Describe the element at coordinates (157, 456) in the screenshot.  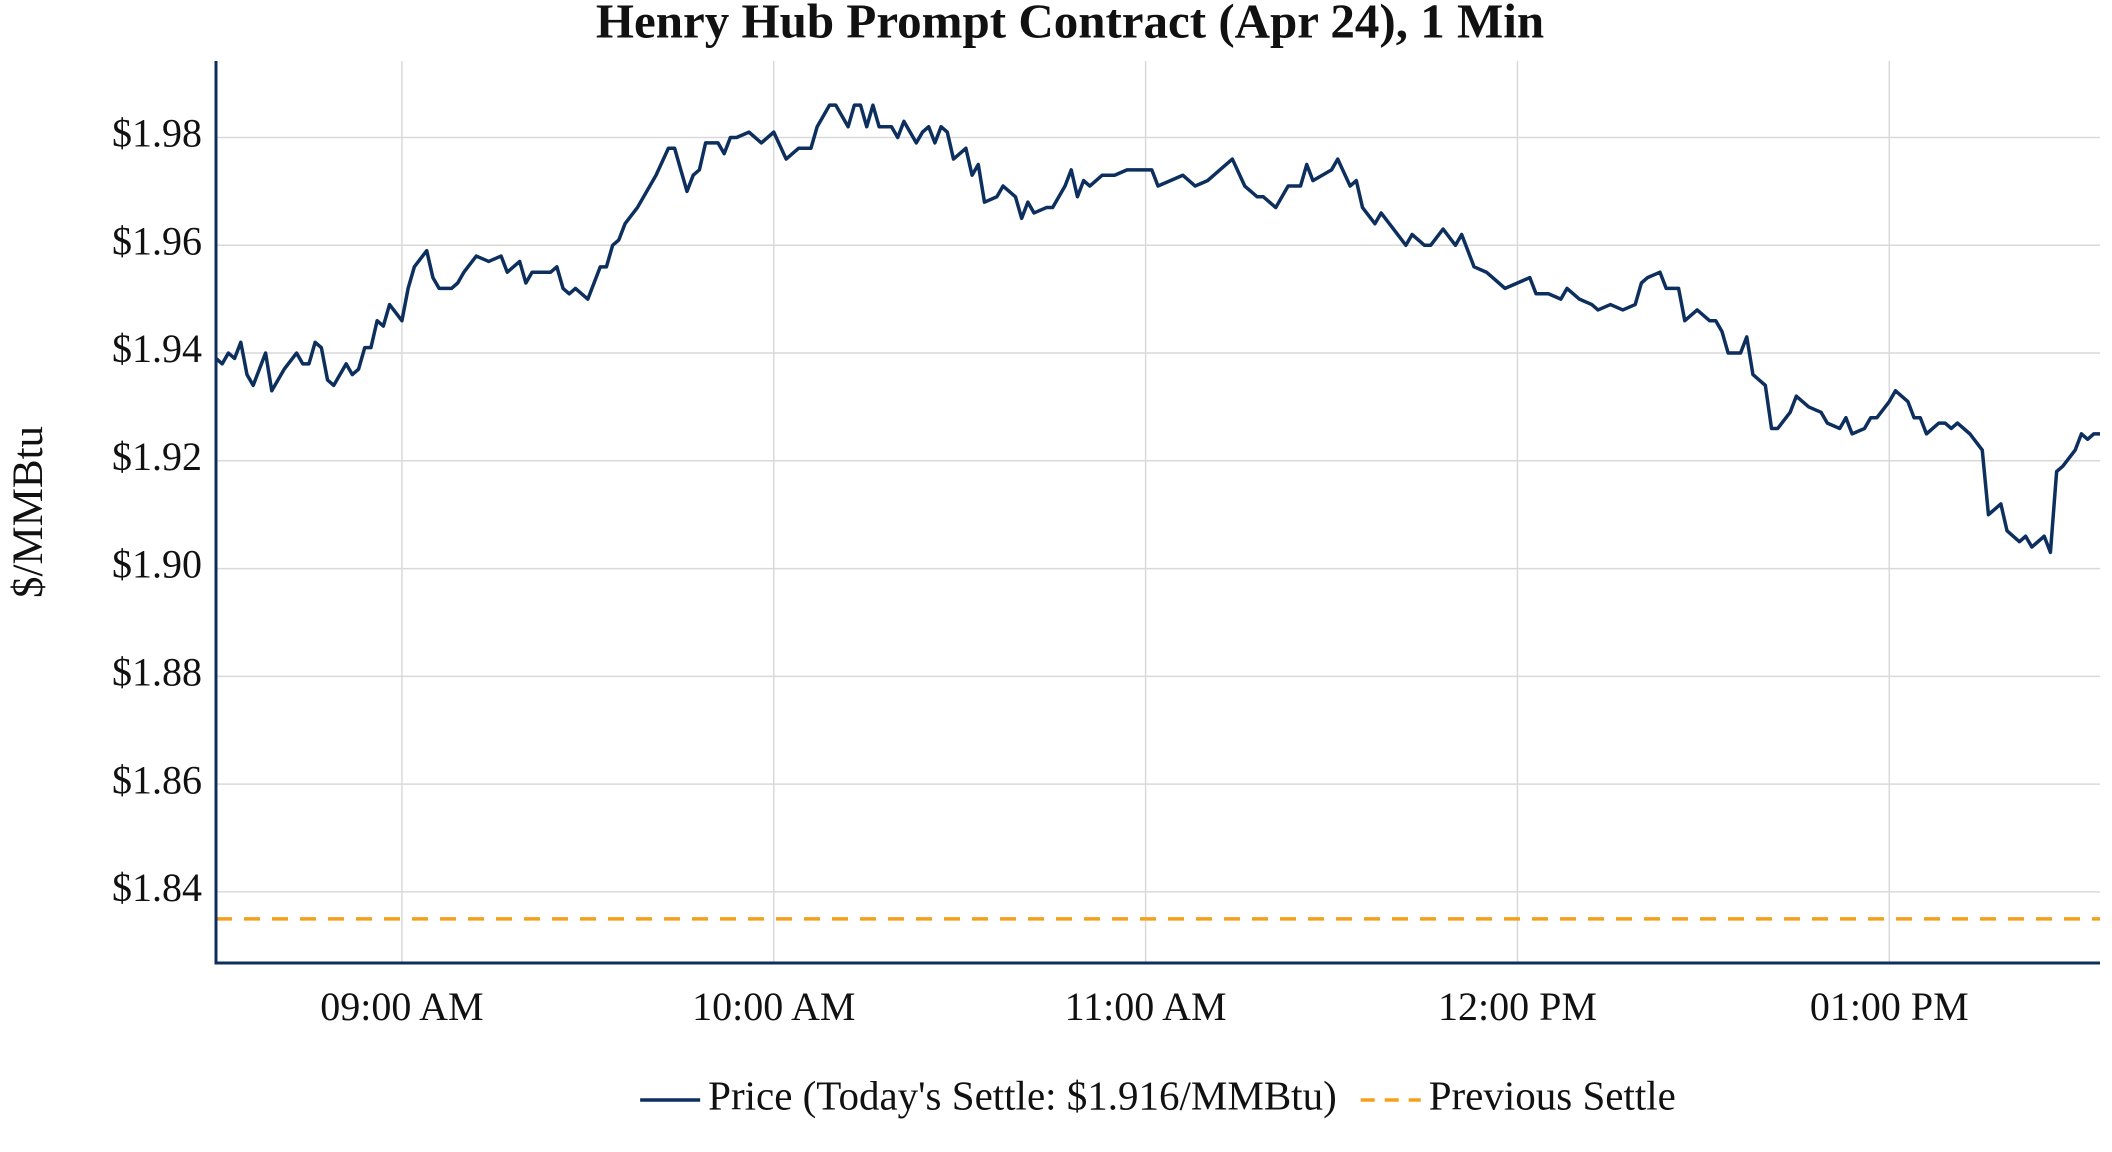
I see `y-tick-label: $1.92` at that location.